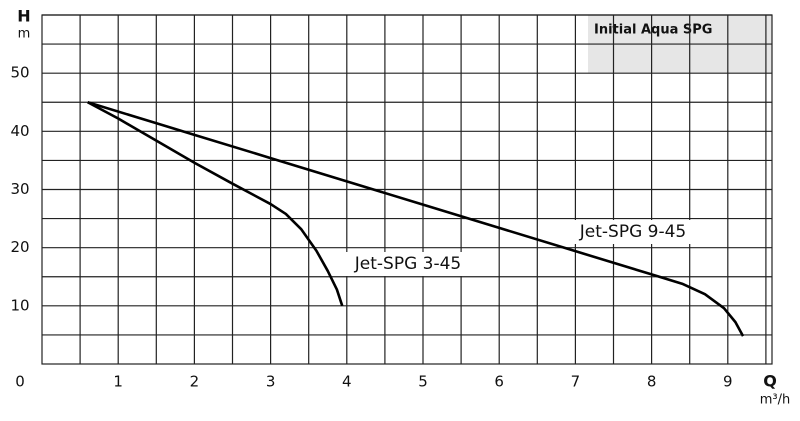 The height and width of the screenshot is (421, 800). Describe the element at coordinates (195, 382) in the screenshot. I see `x-tick-label: 2` at that location.